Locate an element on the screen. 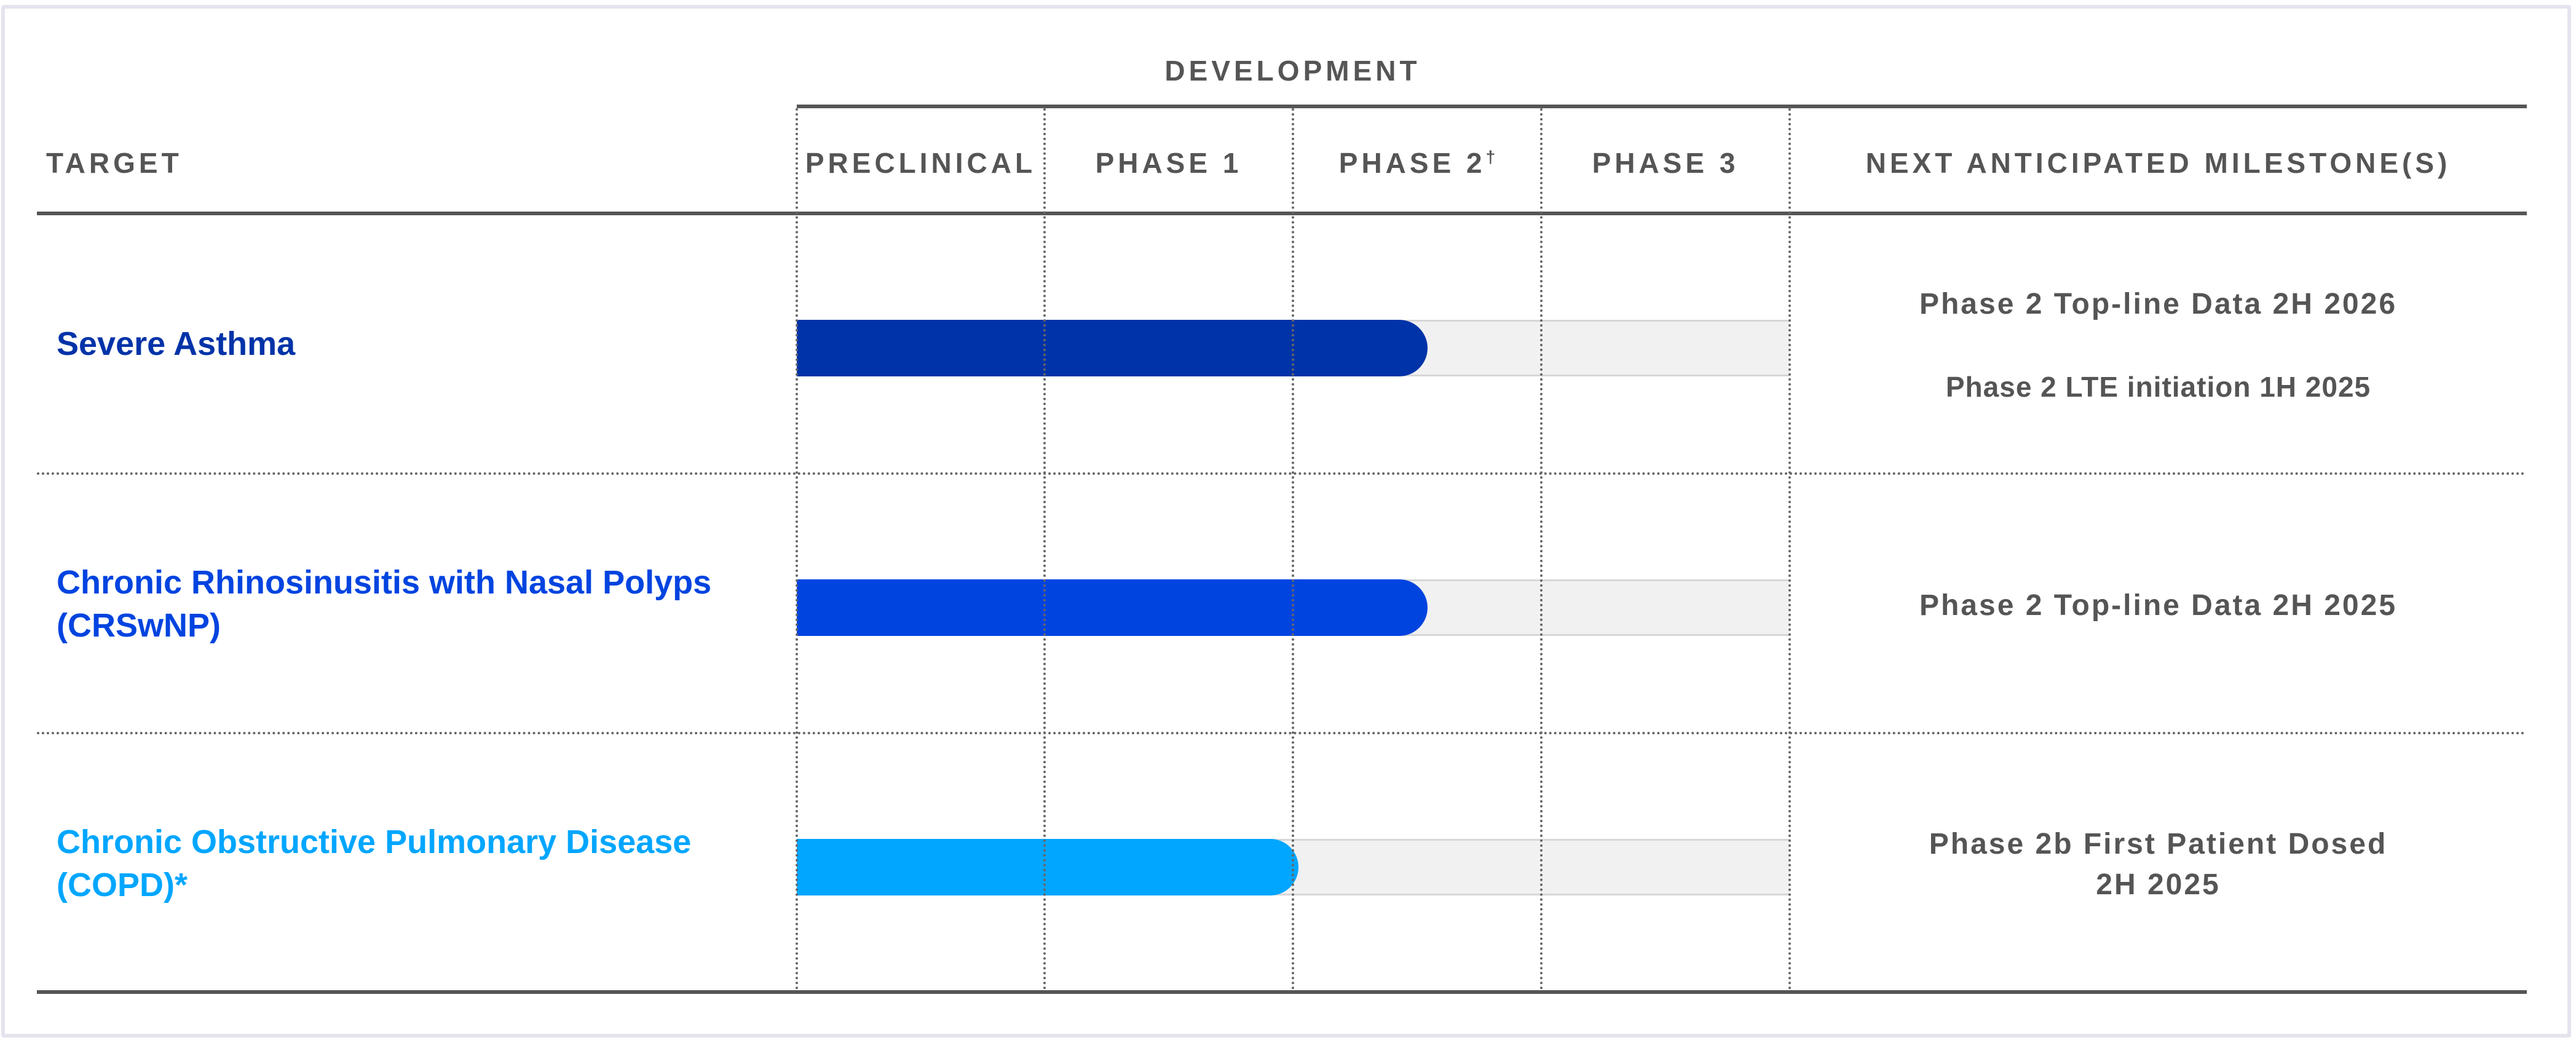 Image resolution: width=2576 pixels, height=1040 pixels. milestone-cell: Phase 2 LTE initiation 1H 2025 is located at coordinates (2158, 387).